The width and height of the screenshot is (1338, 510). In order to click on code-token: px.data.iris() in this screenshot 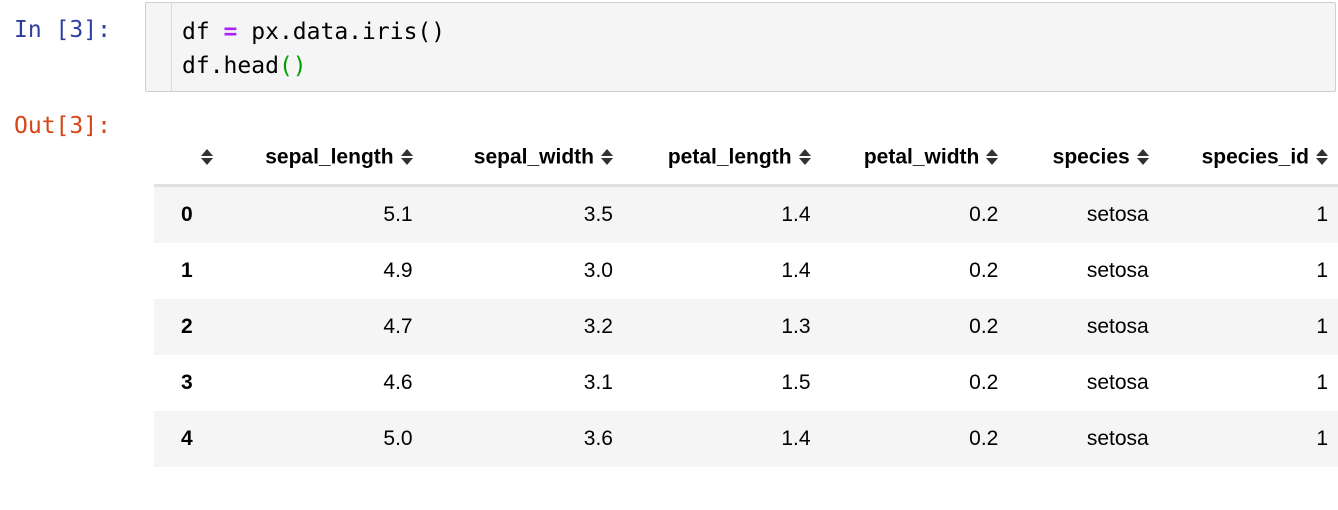, I will do `click(341, 32)`.